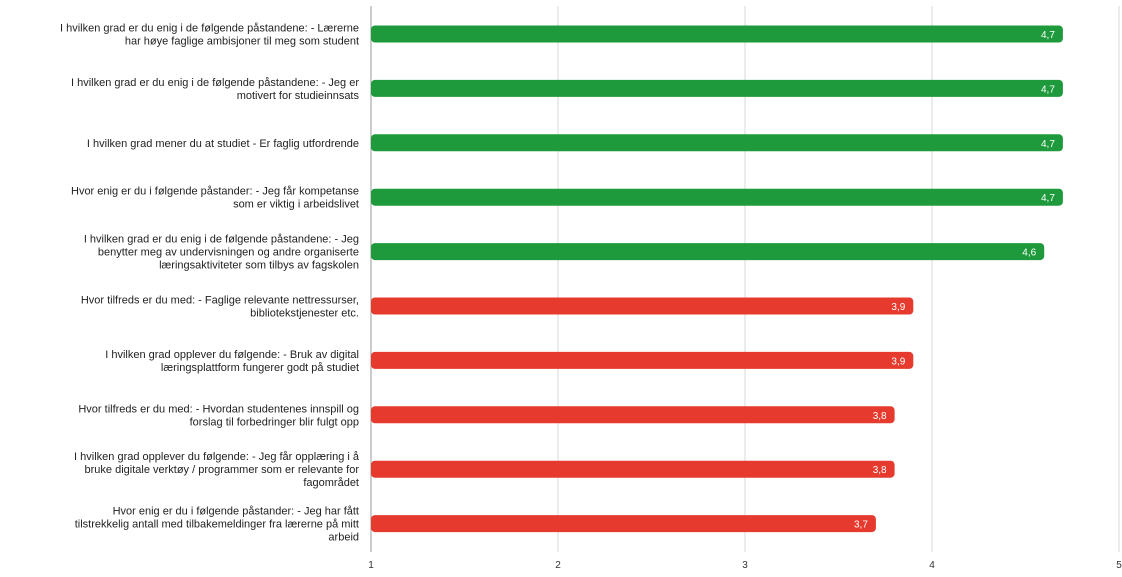  What do you see at coordinates (558, 565) in the screenshot?
I see `x-tick-label: 2` at bounding box center [558, 565].